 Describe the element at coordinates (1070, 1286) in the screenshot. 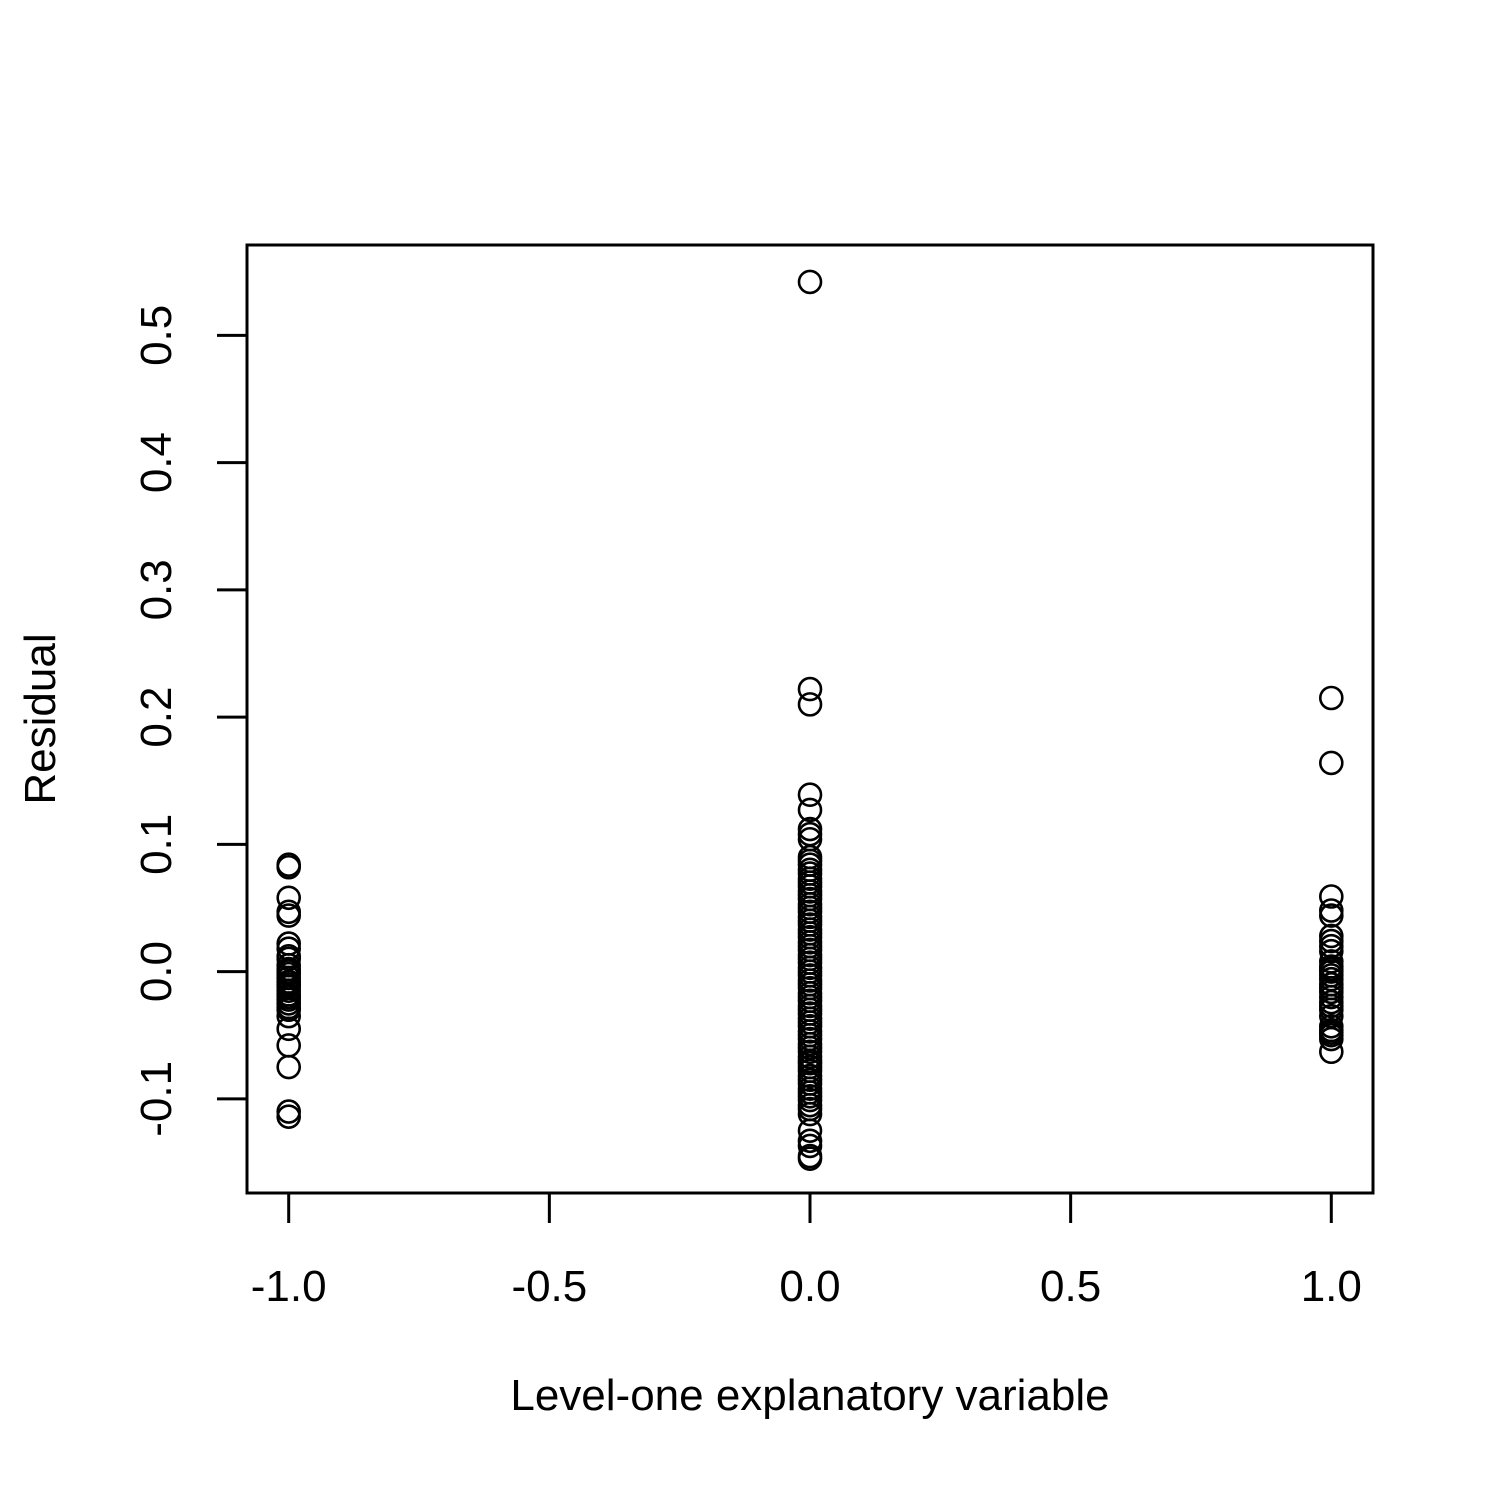

I see `x-tick-label: 0.5` at that location.